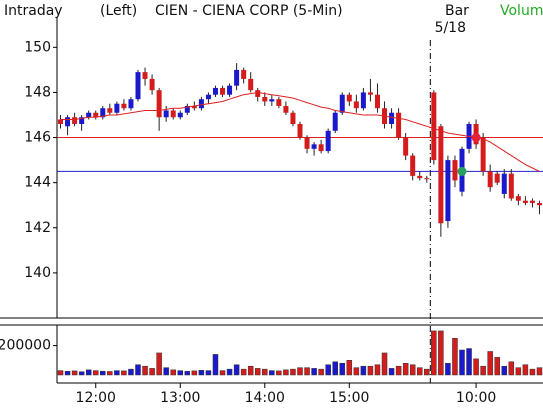 The height and width of the screenshot is (408, 543). Describe the element at coordinates (476, 398) in the screenshot. I see `x-tick-label: 10:00` at that location.